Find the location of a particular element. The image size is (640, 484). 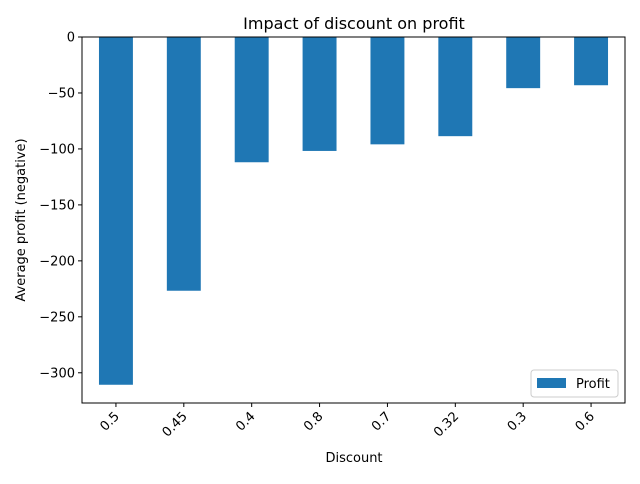

legend-swatch is located at coordinates (551, 383).